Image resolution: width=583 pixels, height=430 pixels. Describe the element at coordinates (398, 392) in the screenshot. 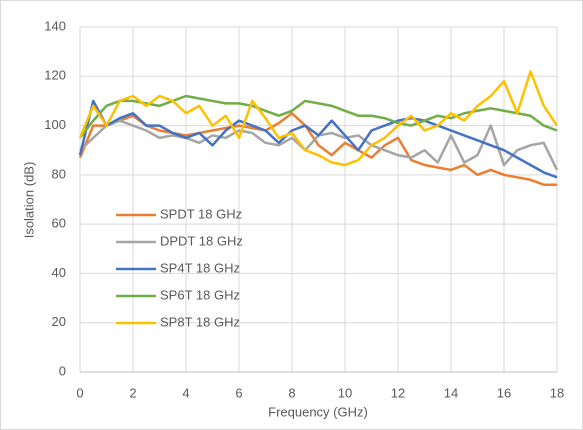

I see `x-tick-label: 12` at that location.